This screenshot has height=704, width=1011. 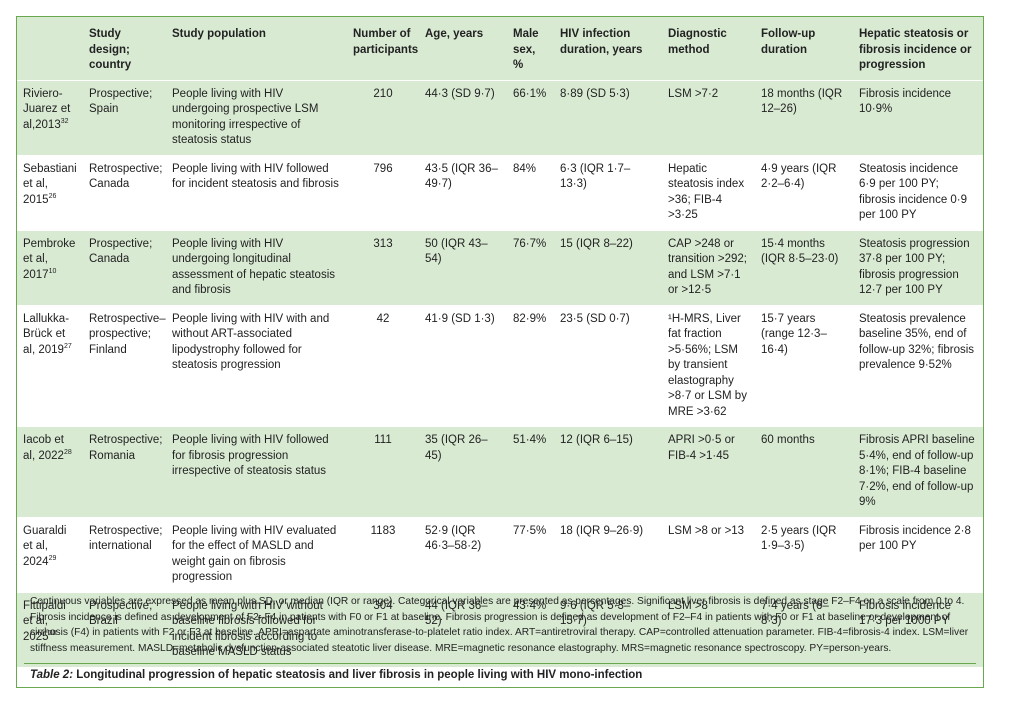 What do you see at coordinates (530, 471) in the screenshot?
I see `cell-male: 51·4%` at bounding box center [530, 471].